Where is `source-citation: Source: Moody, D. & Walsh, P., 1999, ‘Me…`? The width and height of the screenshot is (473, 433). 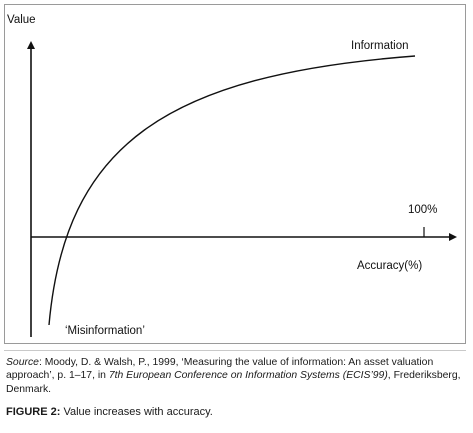
source-citation: Source: Moody, D. & Walsh, P., 1999, ‘Me… is located at coordinates (235, 376).